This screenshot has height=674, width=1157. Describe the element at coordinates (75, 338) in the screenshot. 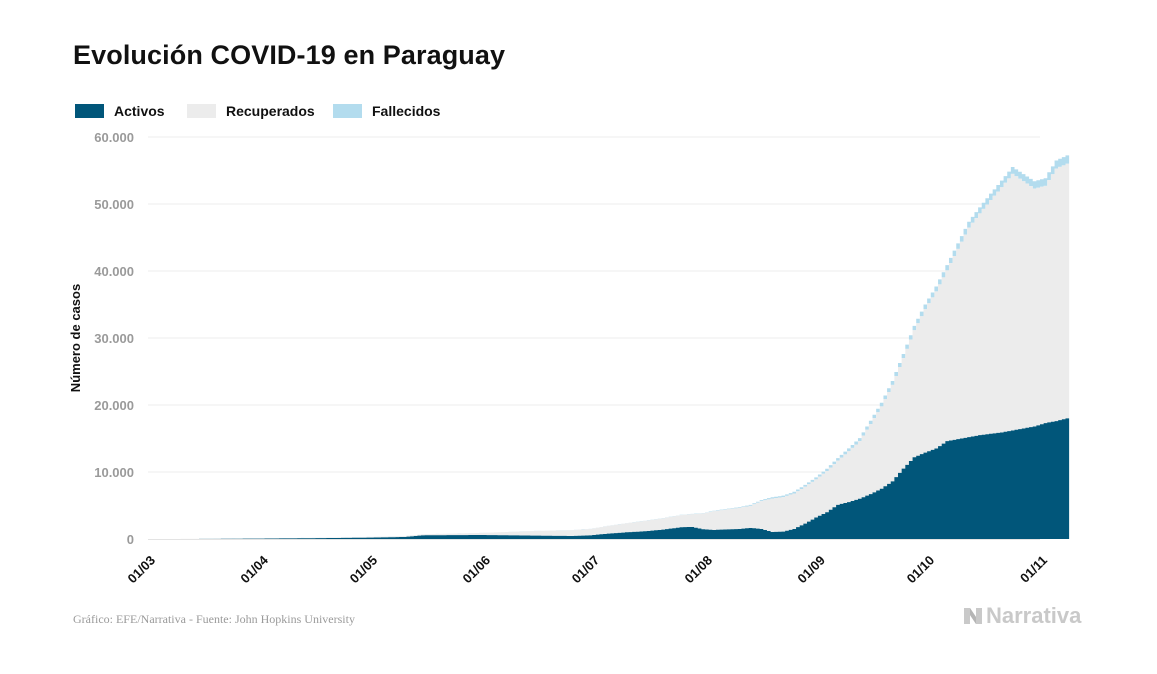

I see `y-axis-title: Número de casos` at that location.